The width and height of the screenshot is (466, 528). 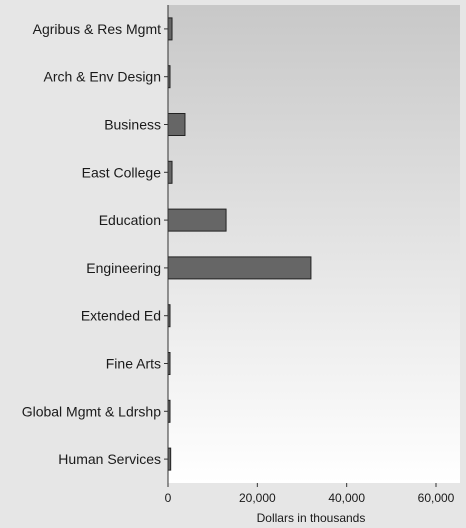 What do you see at coordinates (168, 498) in the screenshot?
I see `x-tick-label: 0` at bounding box center [168, 498].